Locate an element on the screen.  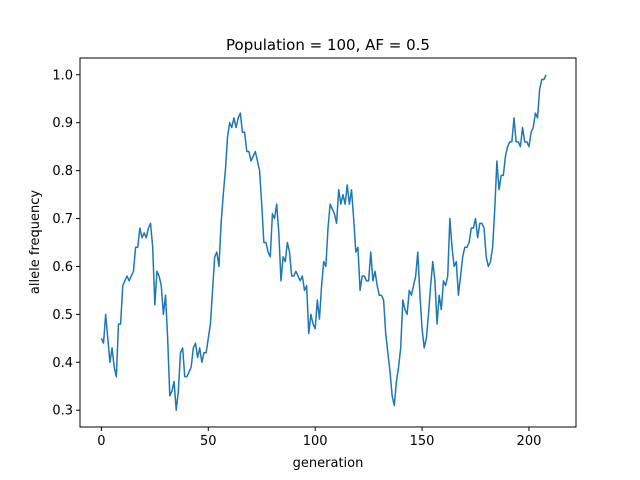
y-tick-label: 0.5 is located at coordinates (62, 315).